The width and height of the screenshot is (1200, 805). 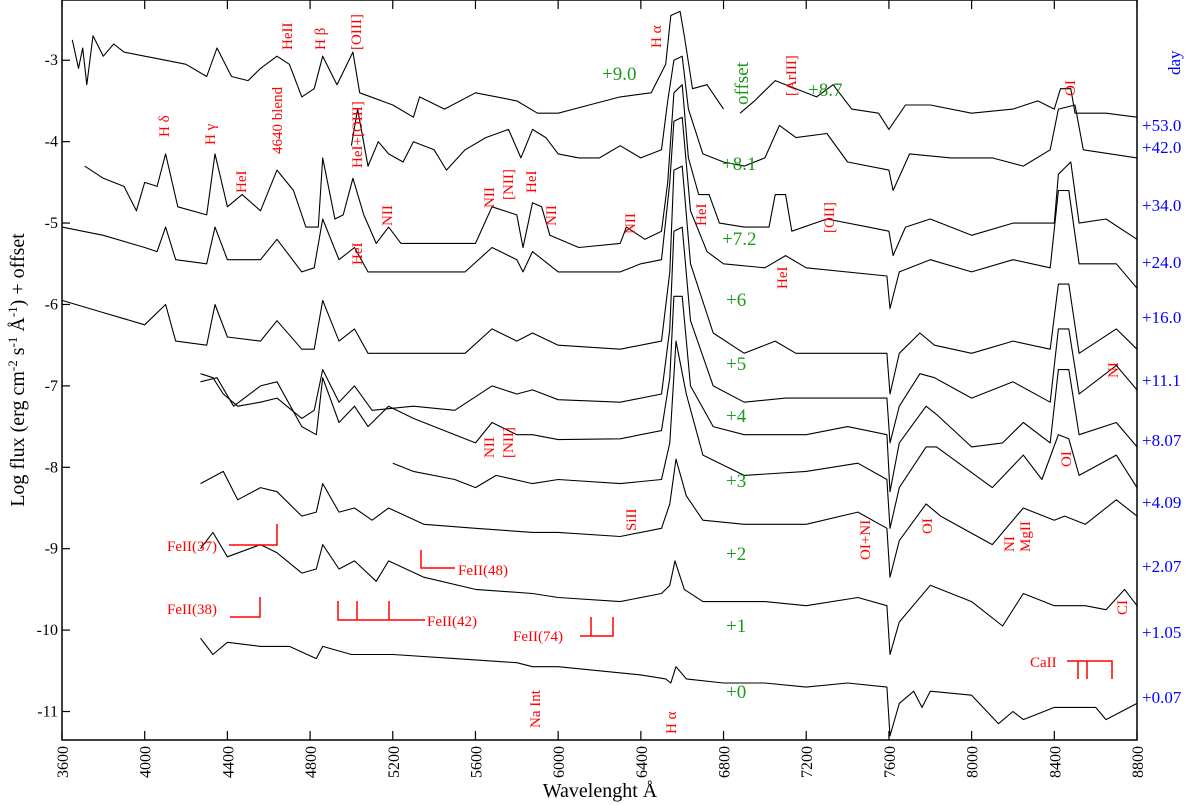 I want to click on x-axis-label: Wavelenght Å, so click(x=600, y=791).